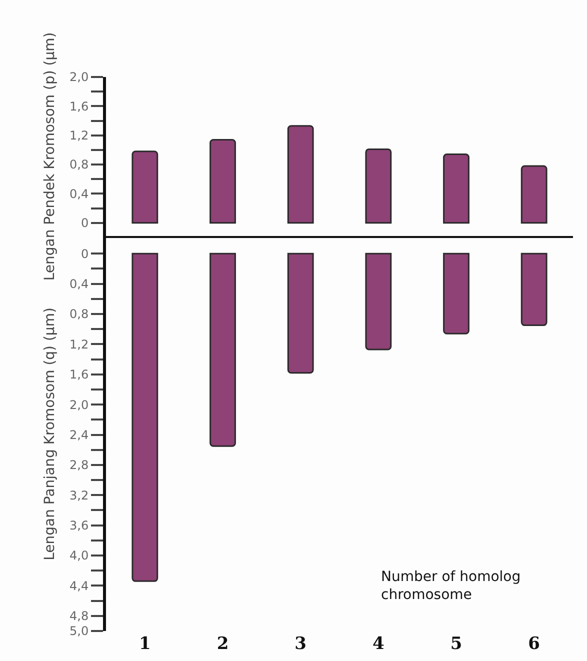 This screenshot has height=661, width=587. Describe the element at coordinates (456, 644) in the screenshot. I see `x-tick-label: 5` at that location.